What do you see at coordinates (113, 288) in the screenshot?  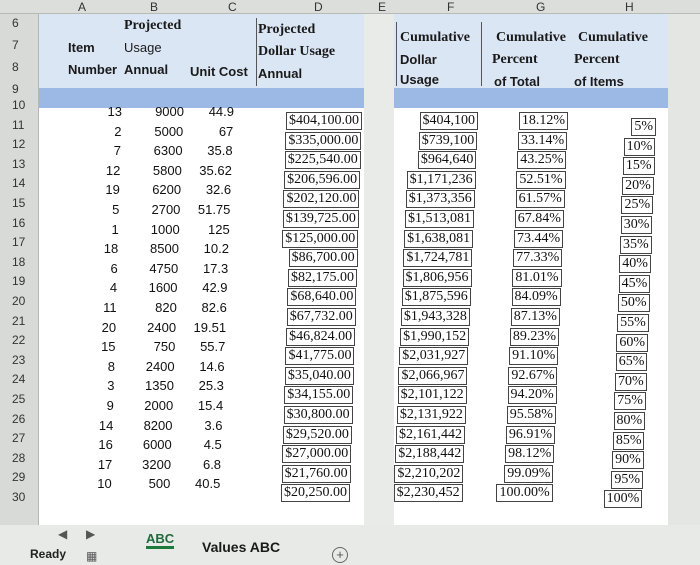 I see `cell-item-number: 4` at bounding box center [113, 288].